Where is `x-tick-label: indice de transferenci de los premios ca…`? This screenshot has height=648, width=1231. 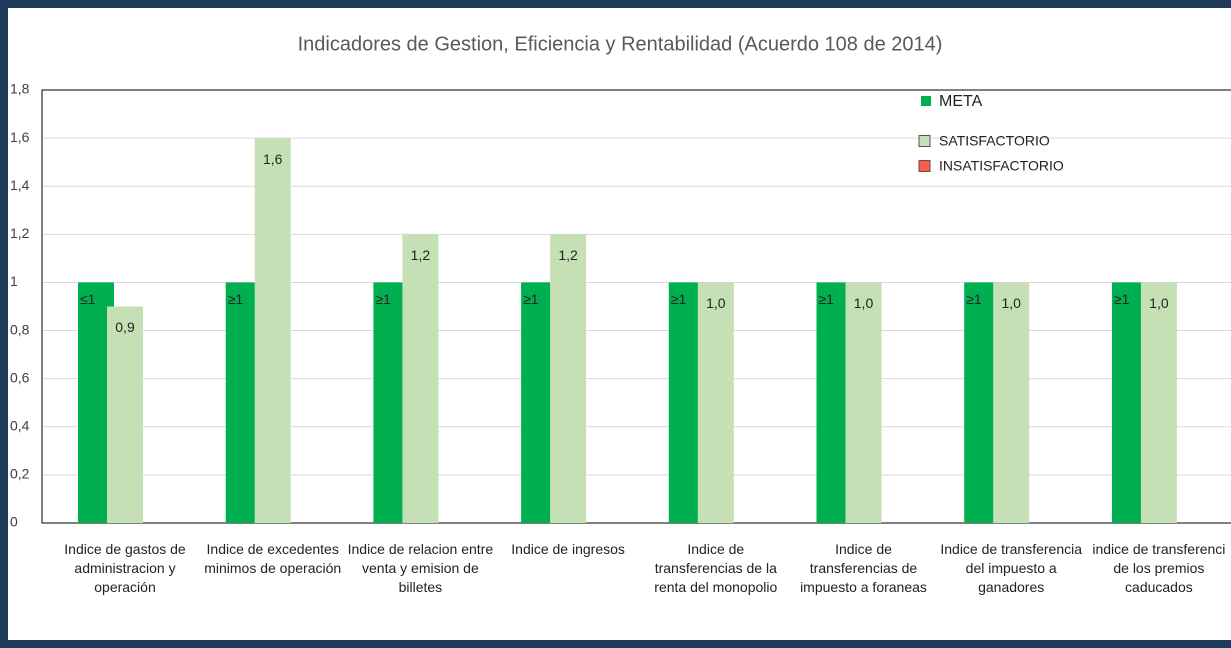
x-tick-label: indice de transferenci de los premios ca… is located at coordinates (1159, 568).